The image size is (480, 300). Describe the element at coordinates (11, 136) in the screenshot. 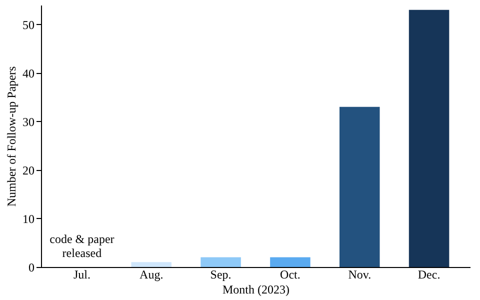

I see `y-axis-title: Number of Follow-up Papers` at that location.